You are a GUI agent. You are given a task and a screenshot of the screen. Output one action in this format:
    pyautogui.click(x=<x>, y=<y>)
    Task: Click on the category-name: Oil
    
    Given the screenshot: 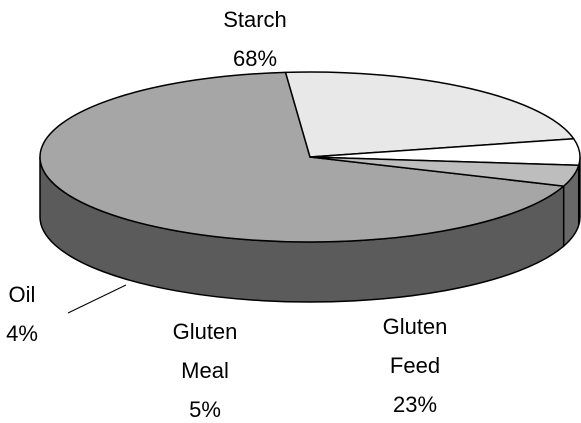 What is the action you would take?
    pyautogui.click(x=22, y=294)
    